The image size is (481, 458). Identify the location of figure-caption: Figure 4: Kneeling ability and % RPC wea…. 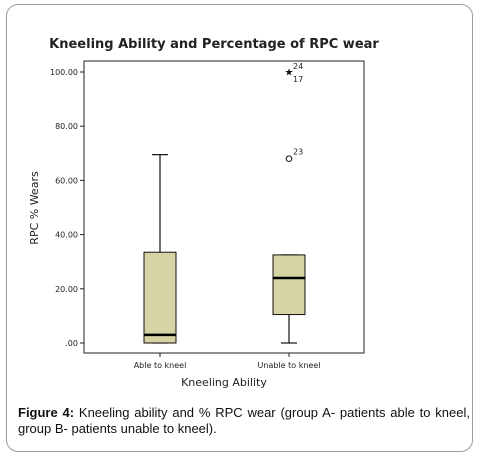
(244, 421).